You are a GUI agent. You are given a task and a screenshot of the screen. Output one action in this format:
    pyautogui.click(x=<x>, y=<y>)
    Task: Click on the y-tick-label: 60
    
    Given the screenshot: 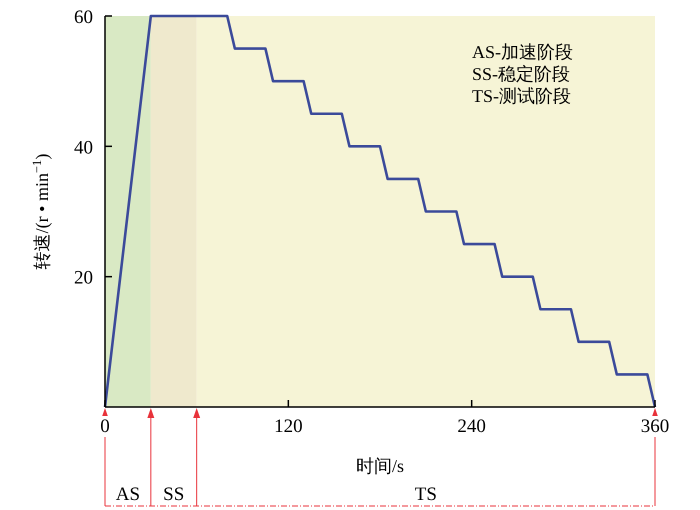 What is the action you would take?
    pyautogui.click(x=83, y=17)
    